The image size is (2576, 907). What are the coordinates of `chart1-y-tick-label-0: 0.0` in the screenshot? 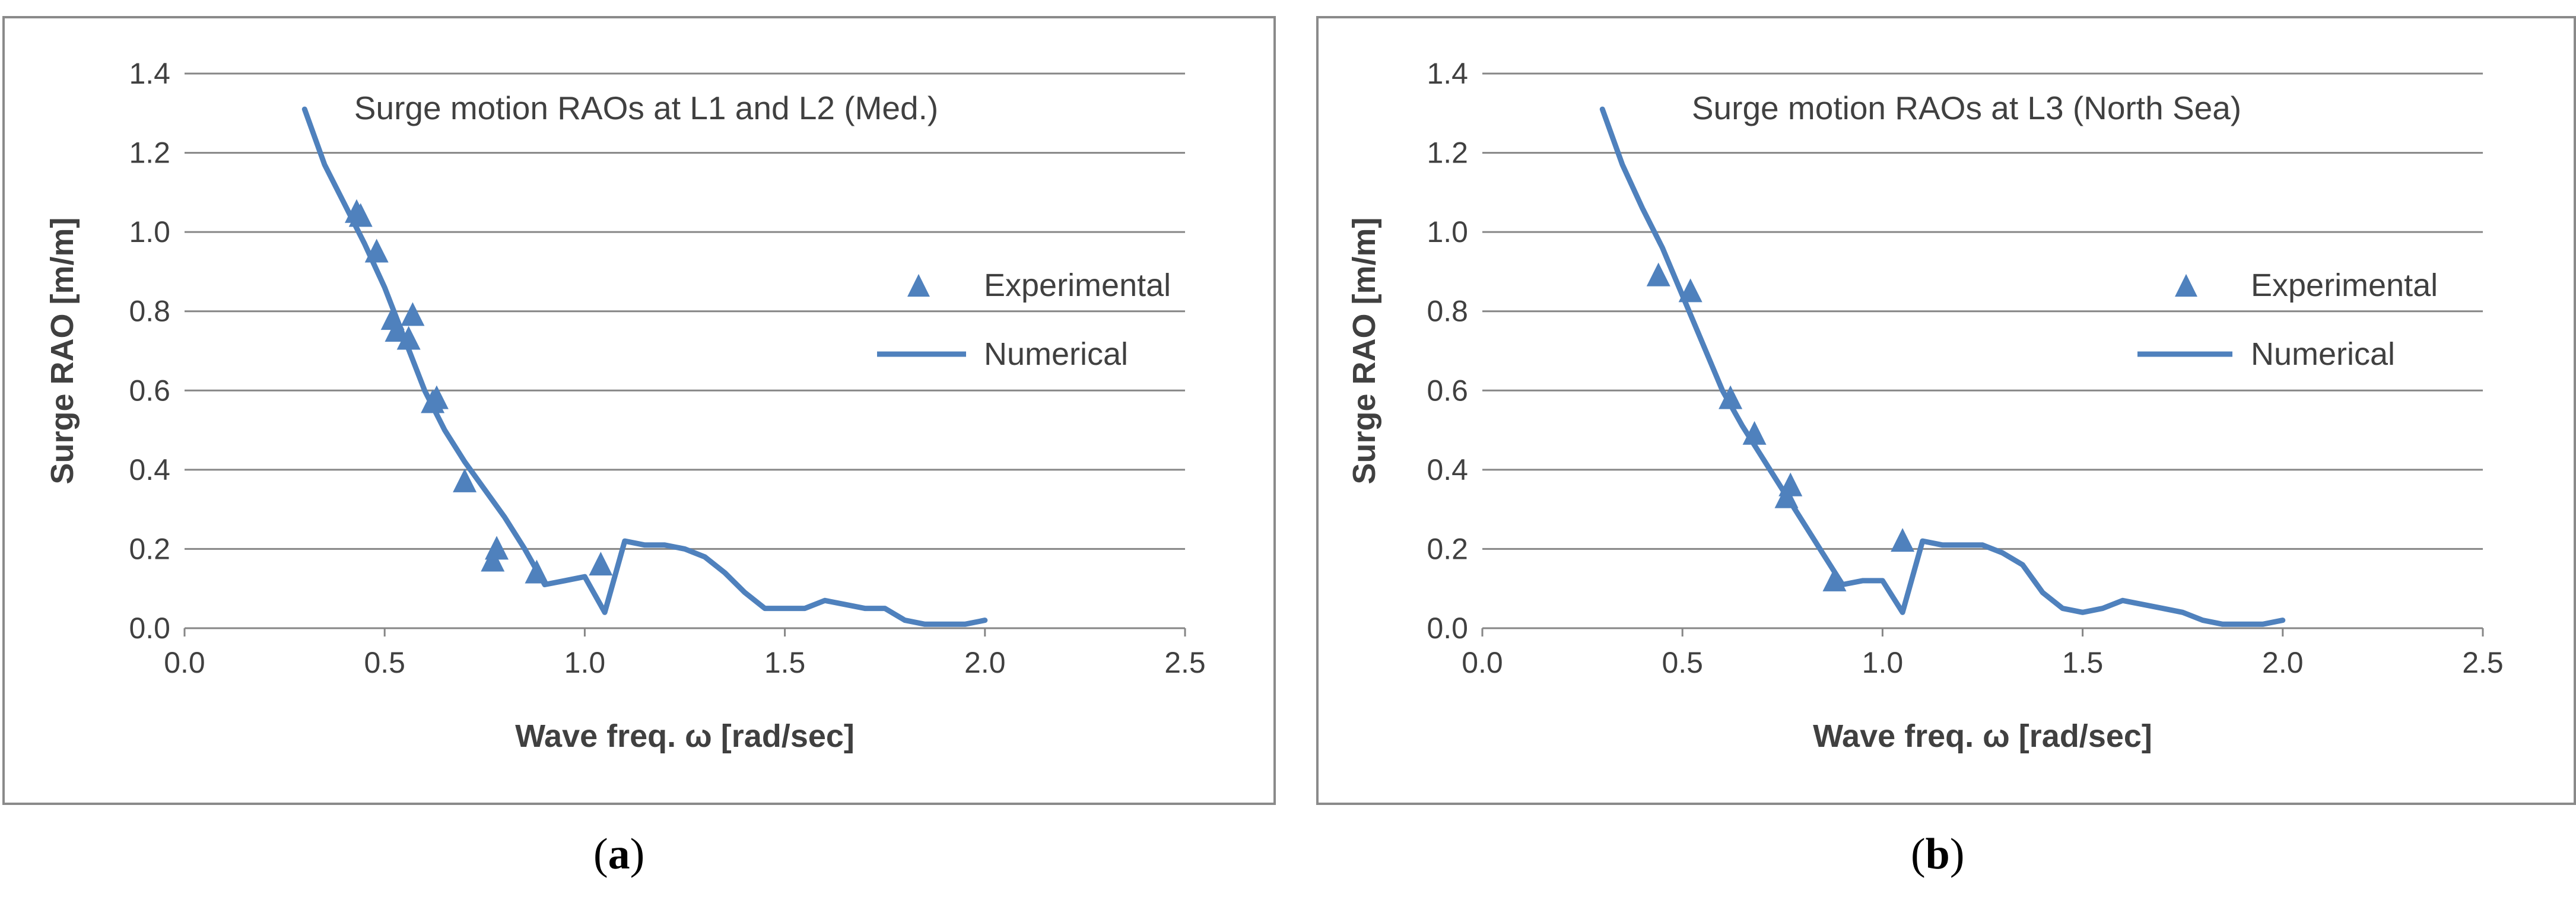 It's located at (1447, 628).